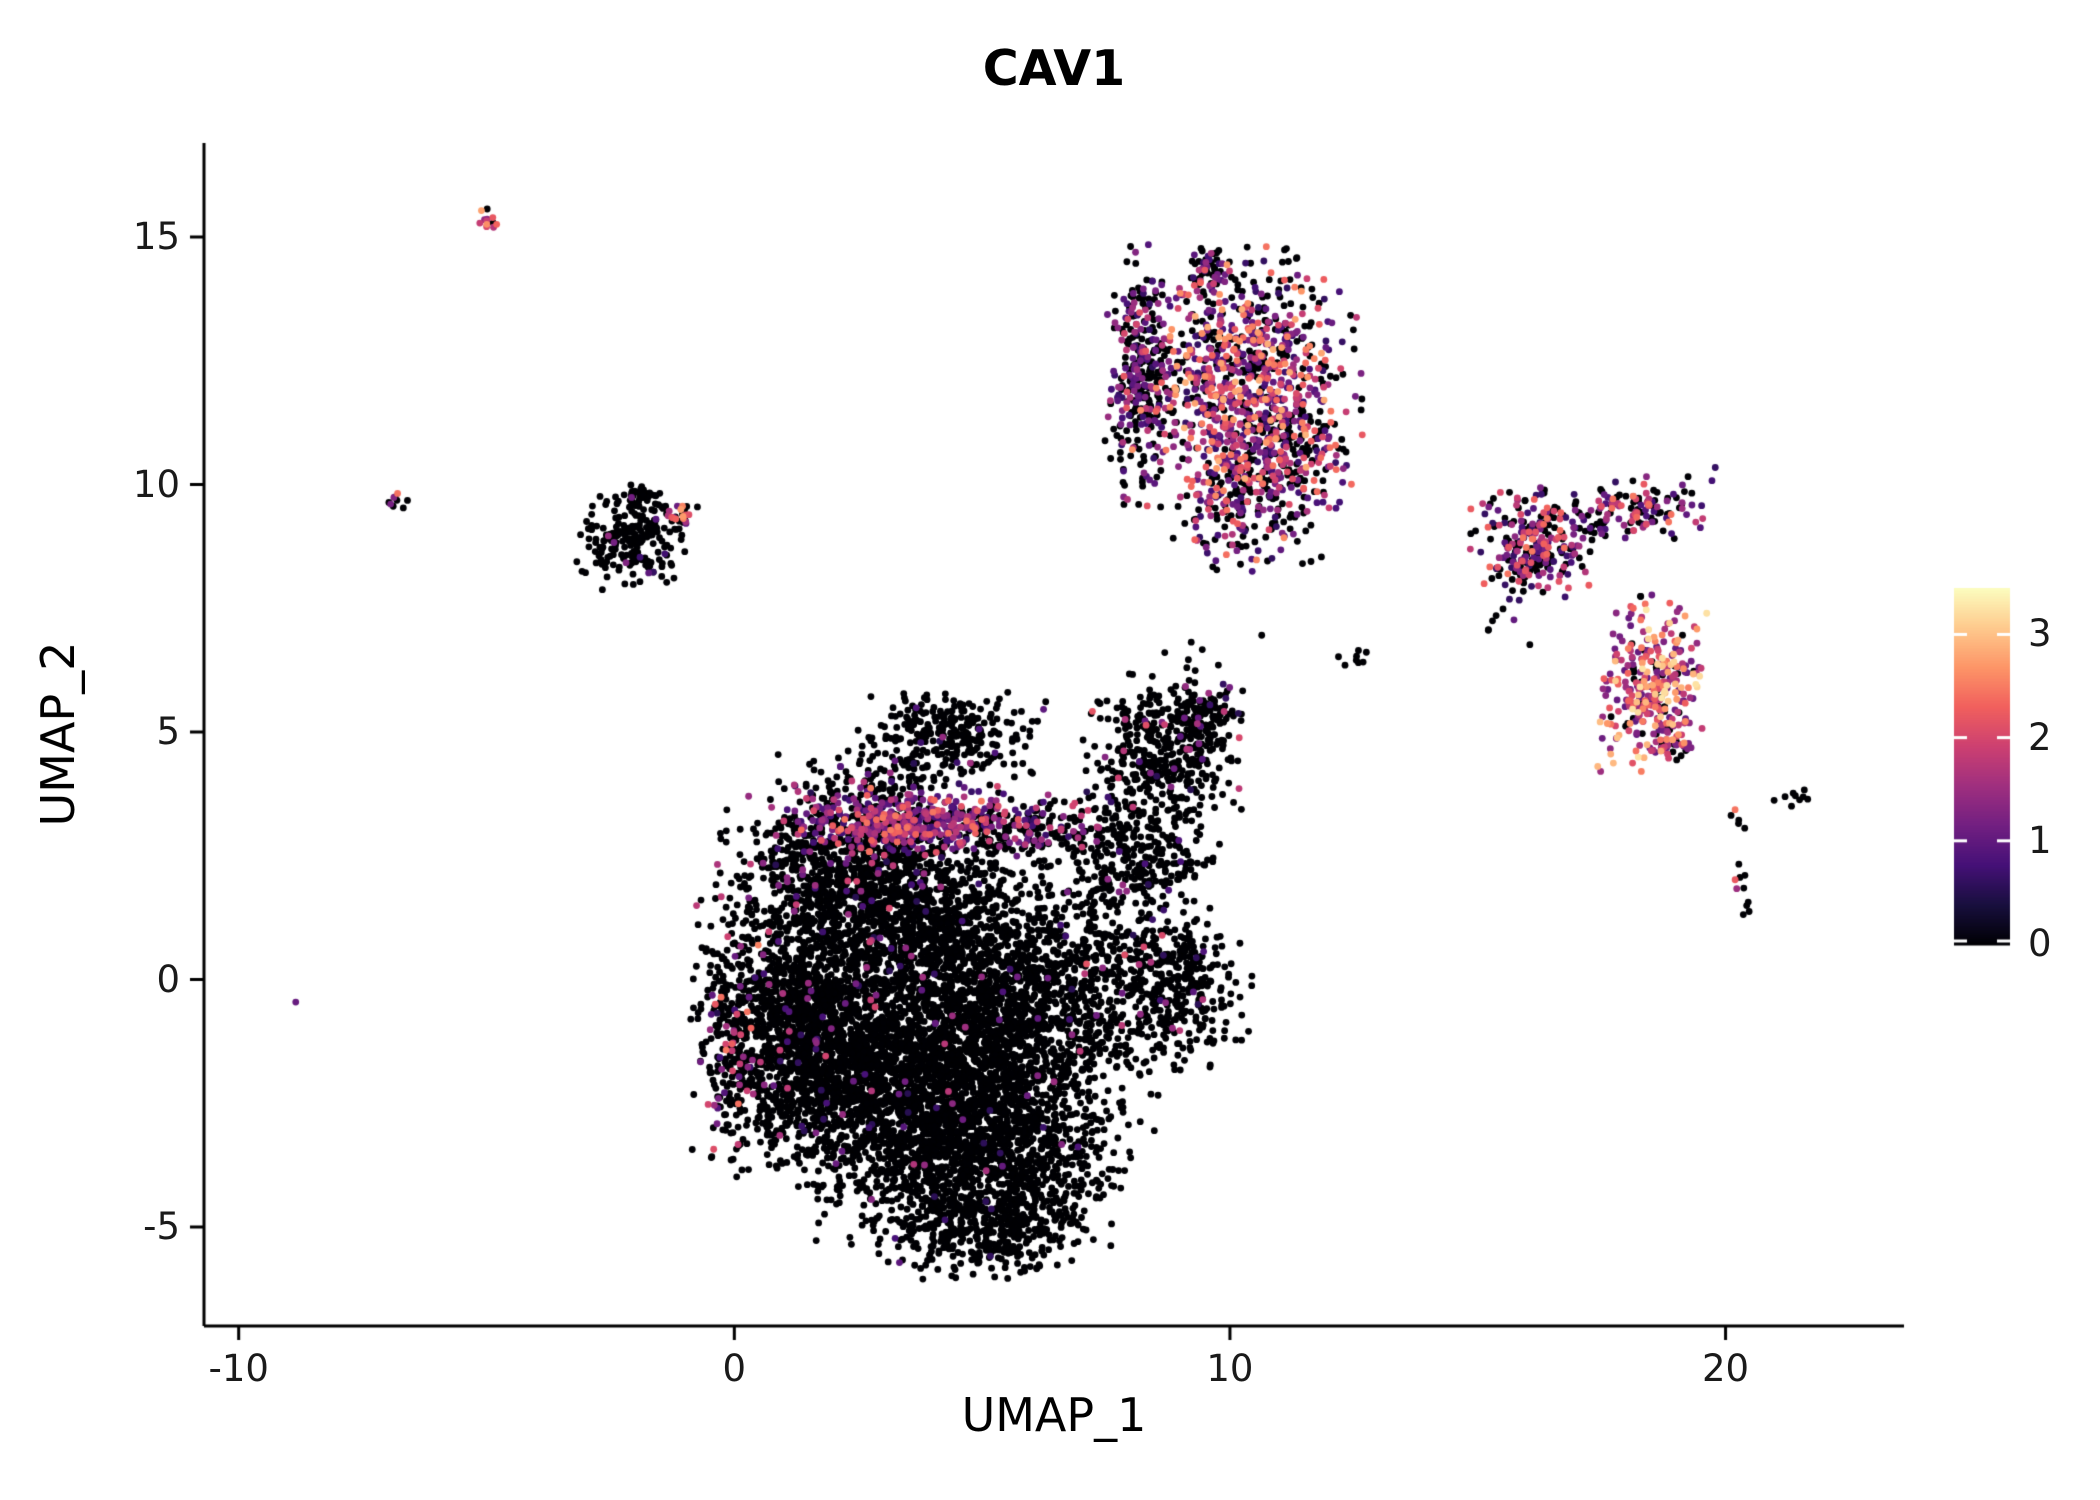 This screenshot has height=1500, width=2100. What do you see at coordinates (2040, 737) in the screenshot?
I see `colorbar-tick-label: 2` at bounding box center [2040, 737].